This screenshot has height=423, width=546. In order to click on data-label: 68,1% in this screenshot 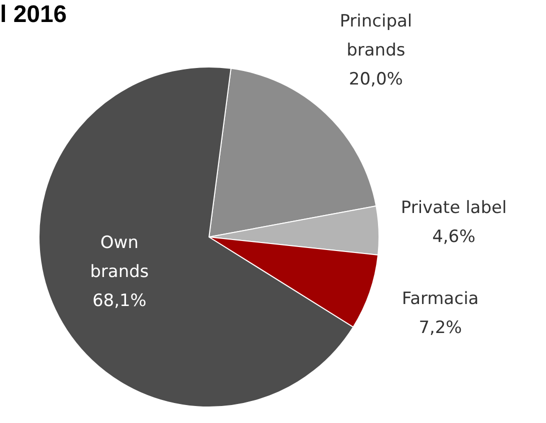, I will do `click(119, 300)`.